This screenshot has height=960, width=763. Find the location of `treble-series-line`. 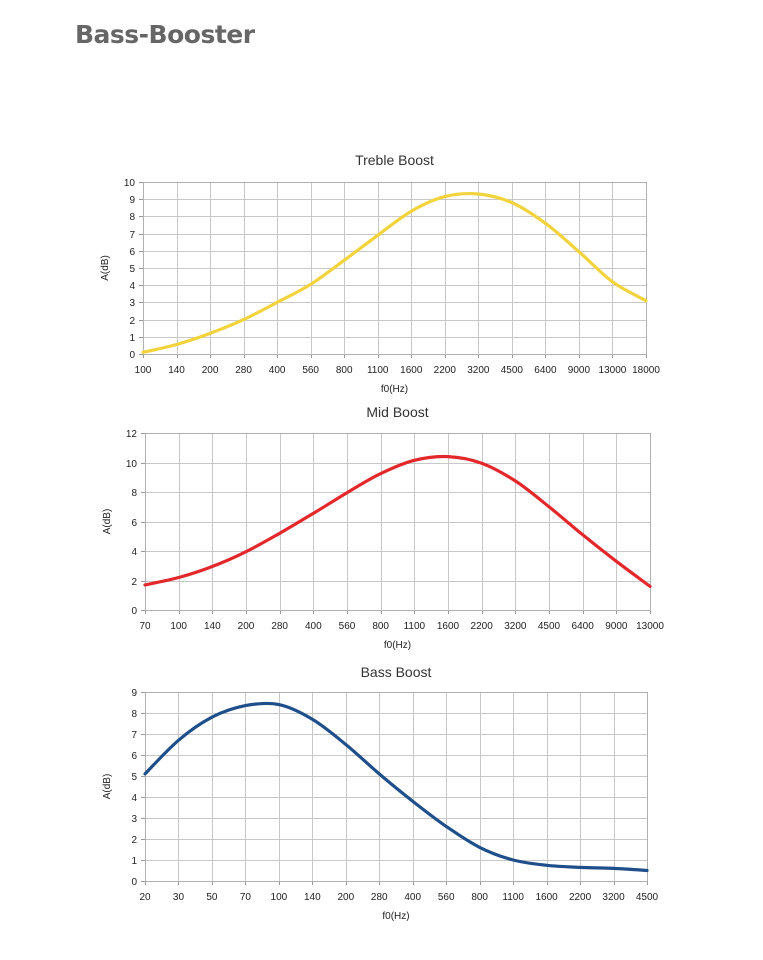

treble-series-line is located at coordinates (394, 272).